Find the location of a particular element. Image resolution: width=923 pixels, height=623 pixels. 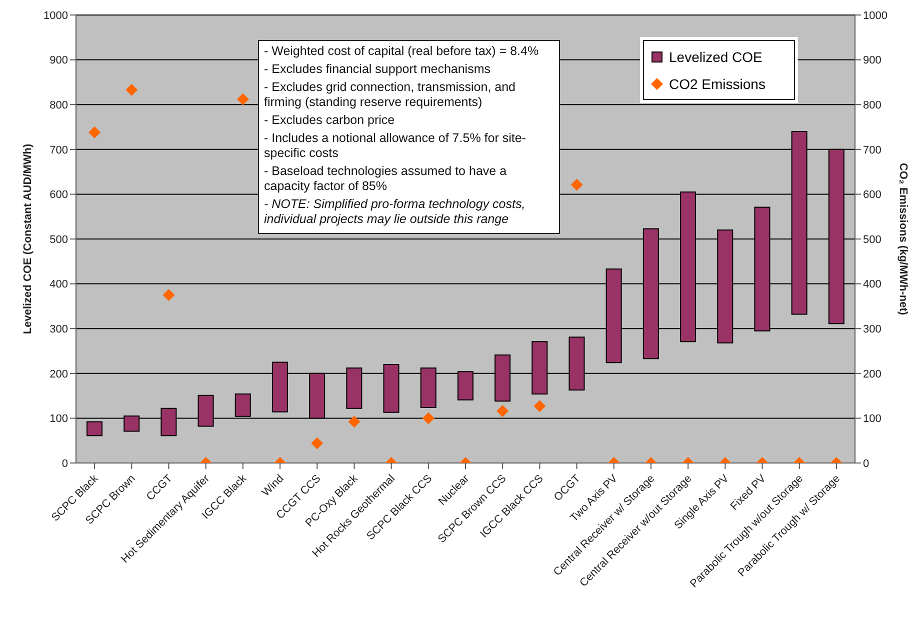

annotation: - Excludes grid connection, transmission, and firming (standing reserve requirements) is located at coordinates (390, 95).